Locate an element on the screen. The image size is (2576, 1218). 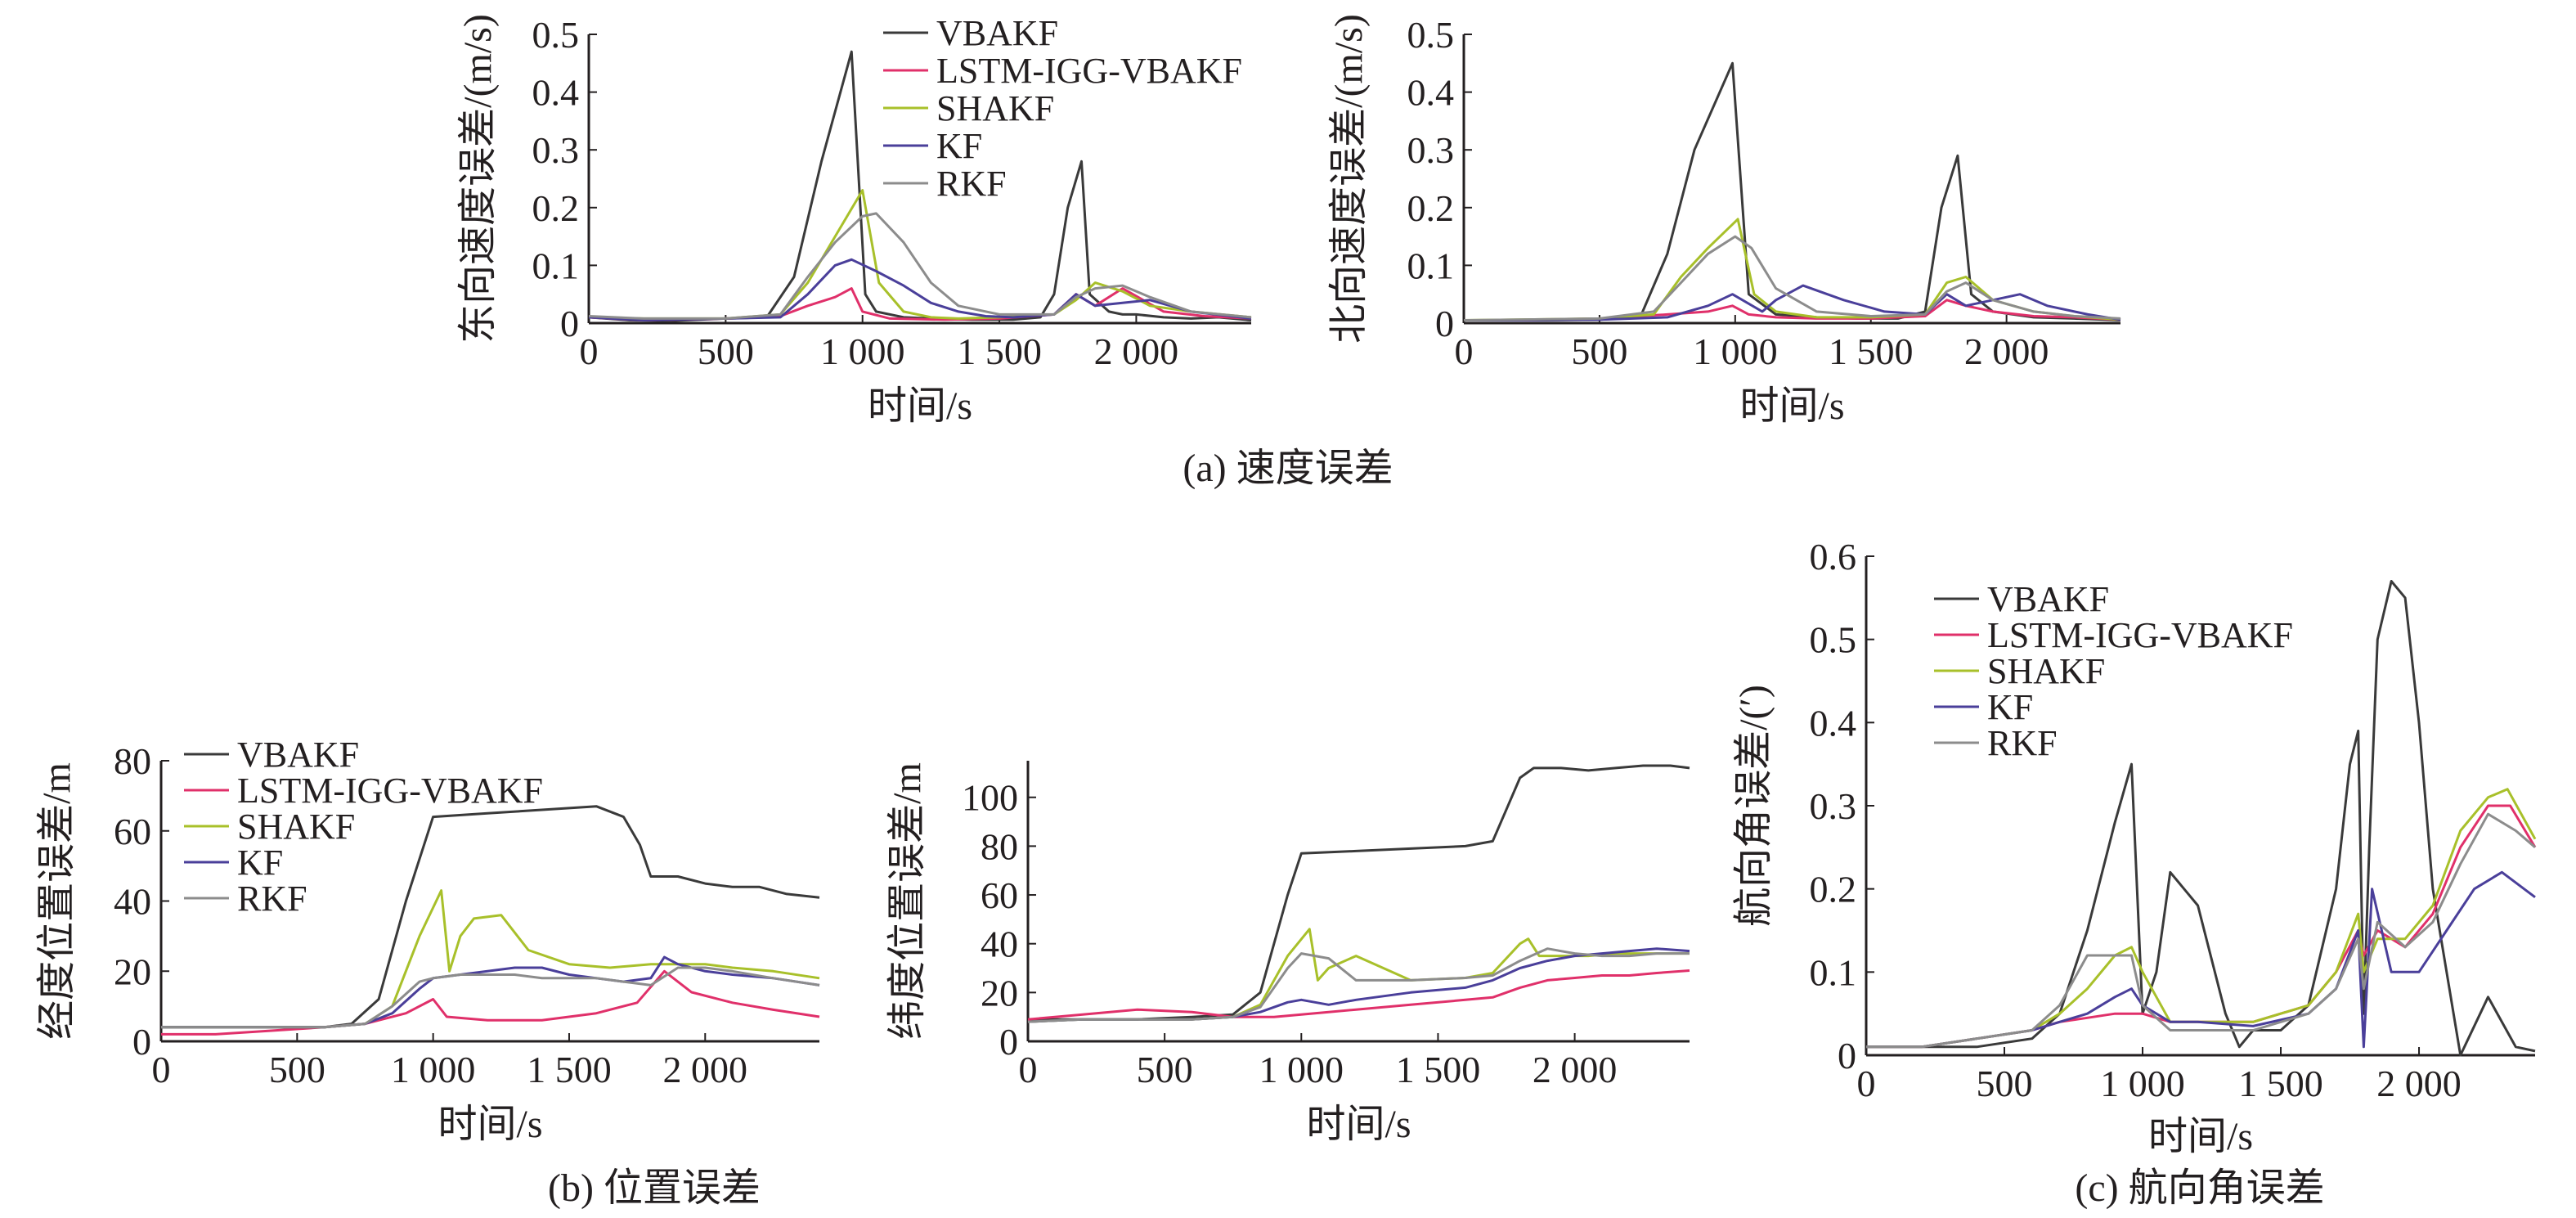
caption-velocity: (a) 速度误差 is located at coordinates (1288, 468).